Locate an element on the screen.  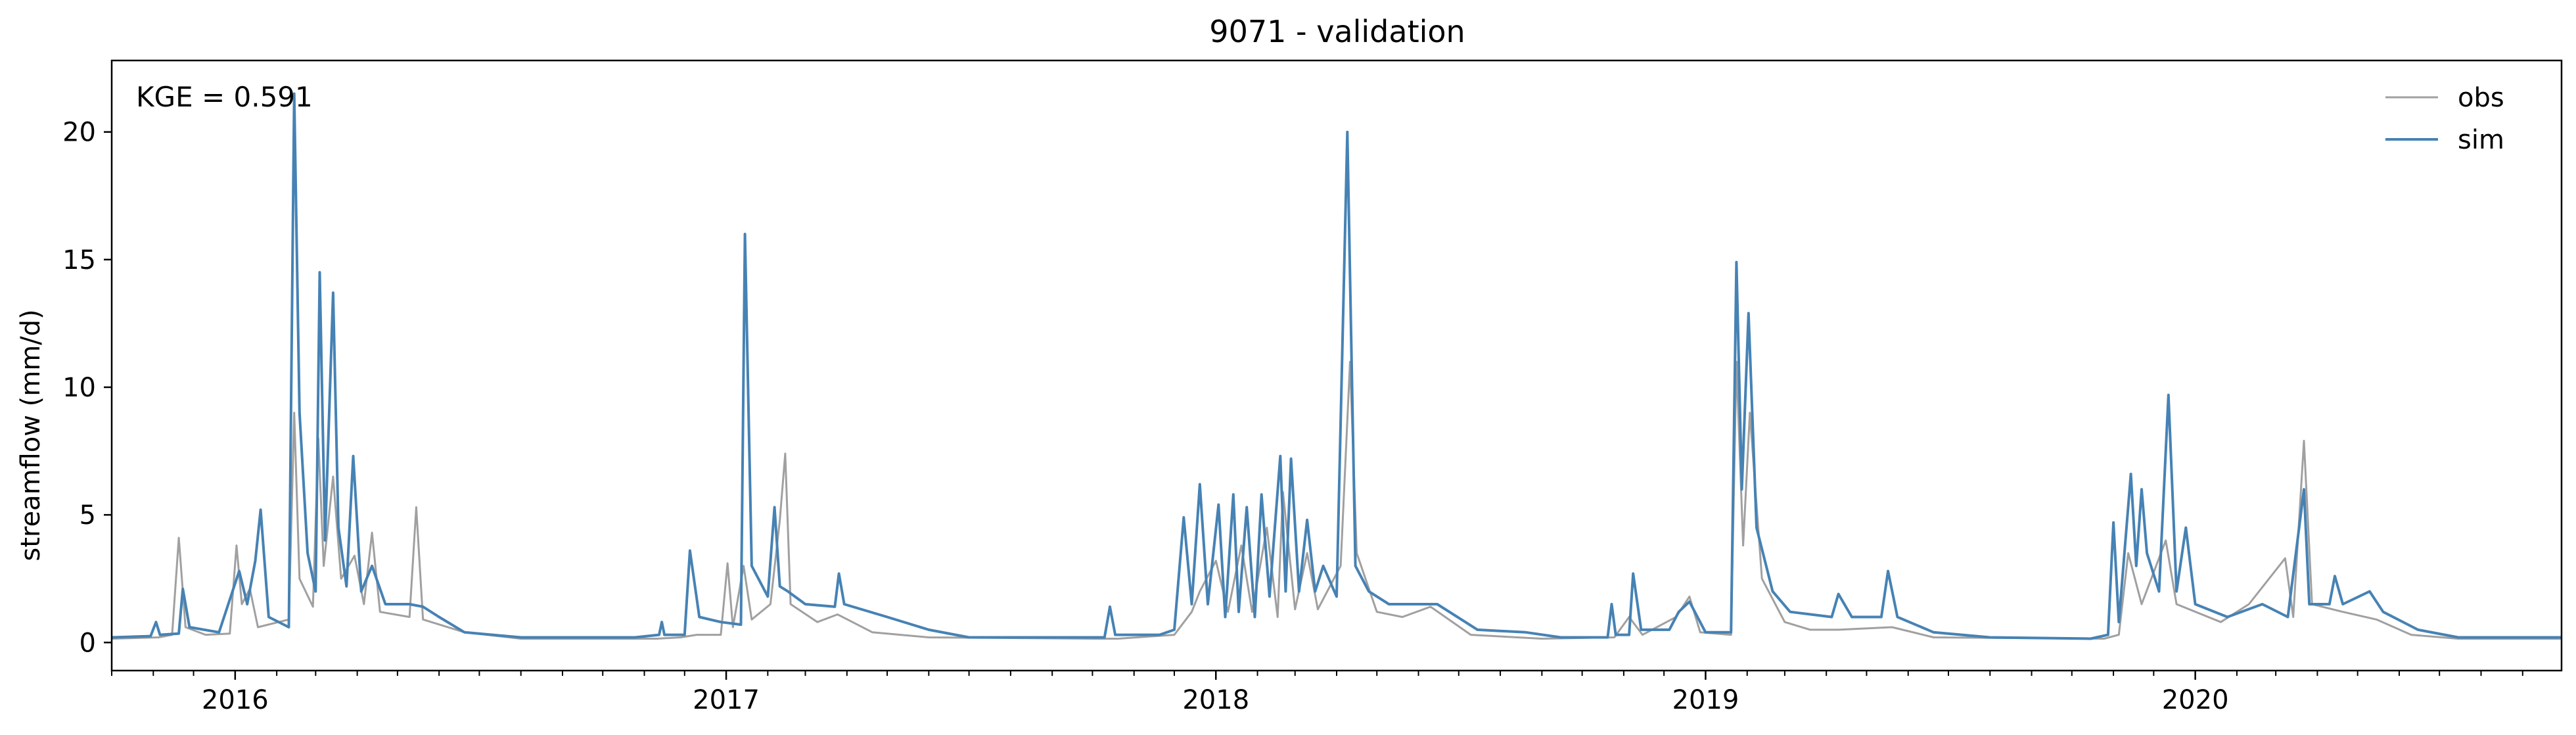
y-tick-label: 0 is located at coordinates (88, 643).